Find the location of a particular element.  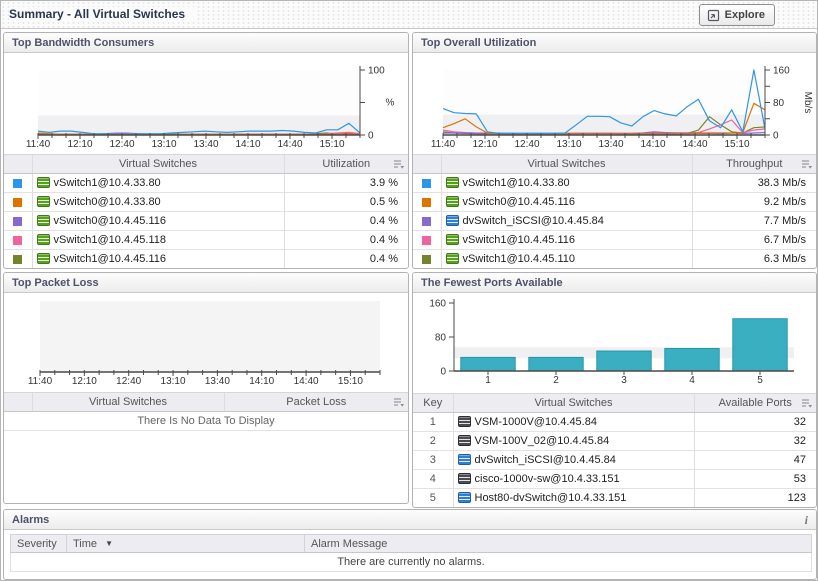

svg-text: 15:10 is located at coordinates (331, 144).